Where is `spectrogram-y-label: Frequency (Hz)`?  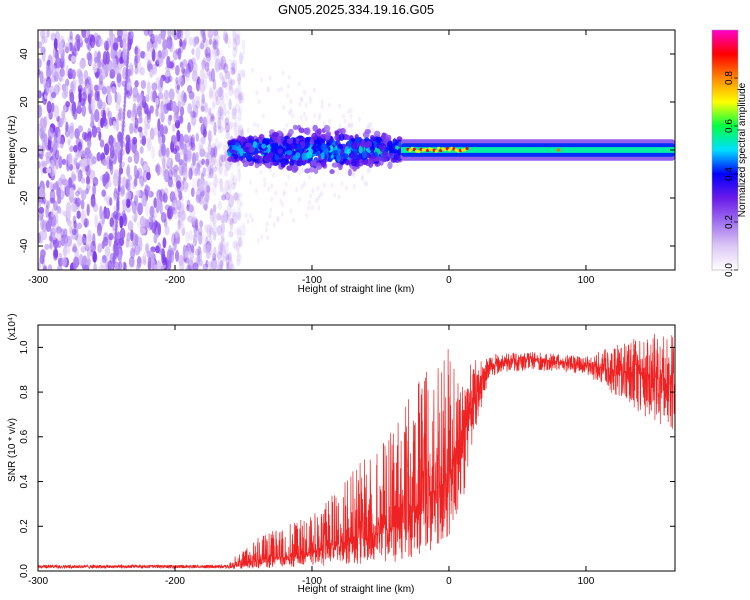 spectrogram-y-label: Frequency (Hz) is located at coordinates (12, 150).